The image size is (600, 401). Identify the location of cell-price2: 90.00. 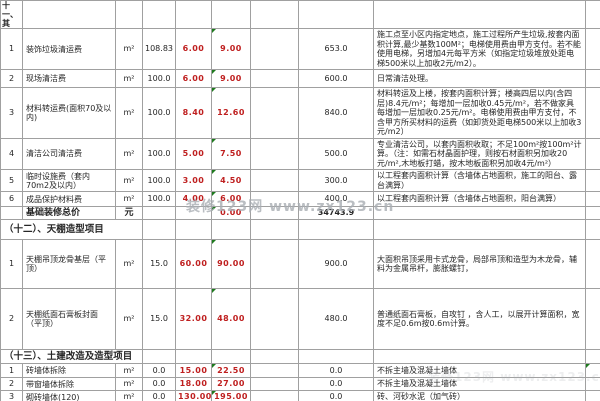
(231, 264).